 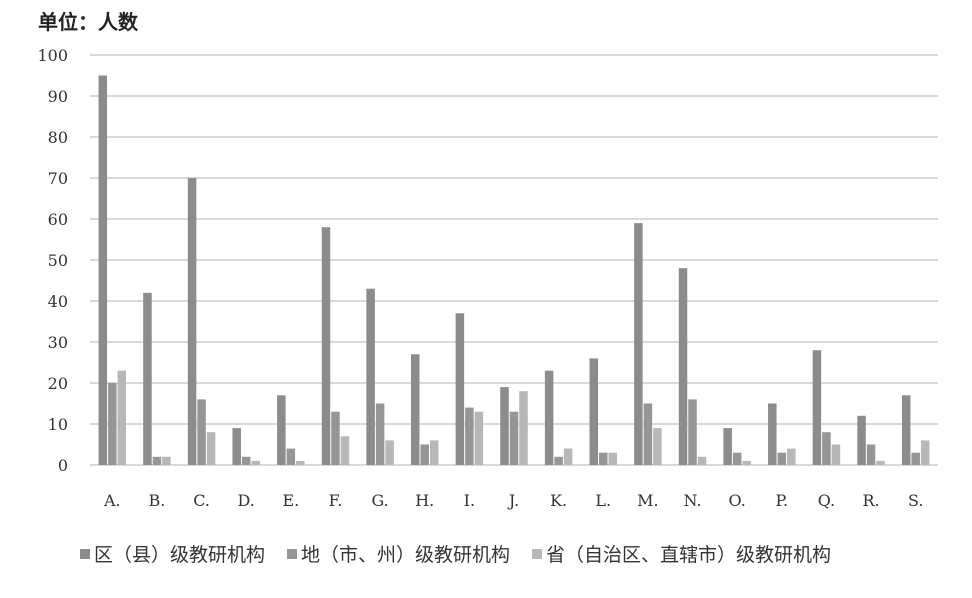 What do you see at coordinates (52, 55) in the screenshot?
I see `y-tick-label: 100` at bounding box center [52, 55].